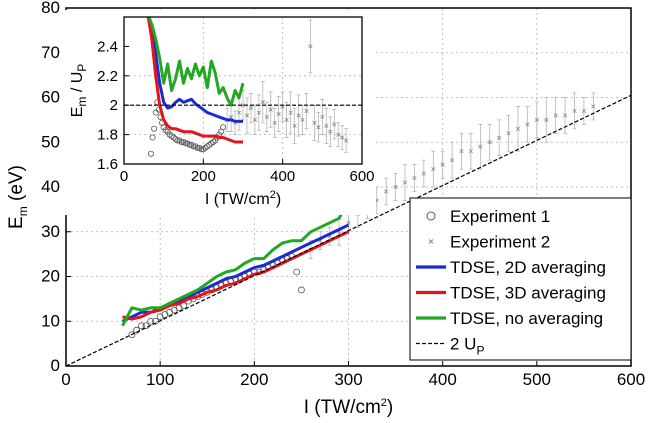  What do you see at coordinates (500, 216) in the screenshot?
I see `legend-label: Experiment 1` at bounding box center [500, 216].